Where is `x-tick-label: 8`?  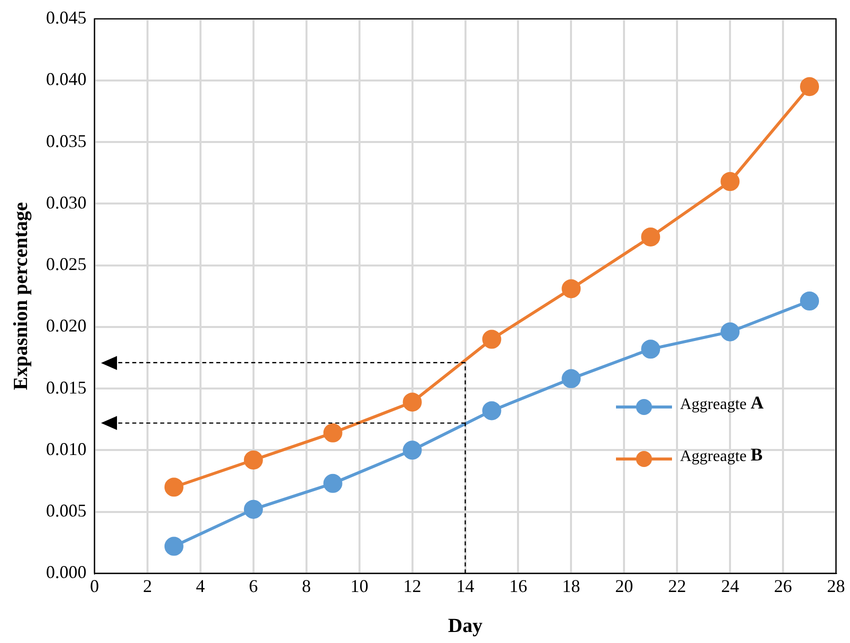 x-tick-label: 8 is located at coordinates (306, 586).